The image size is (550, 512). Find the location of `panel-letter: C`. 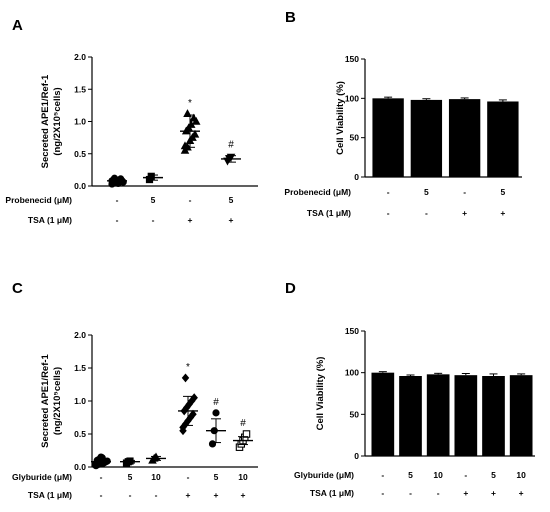

panel-letter: C is located at coordinates (17, 288).